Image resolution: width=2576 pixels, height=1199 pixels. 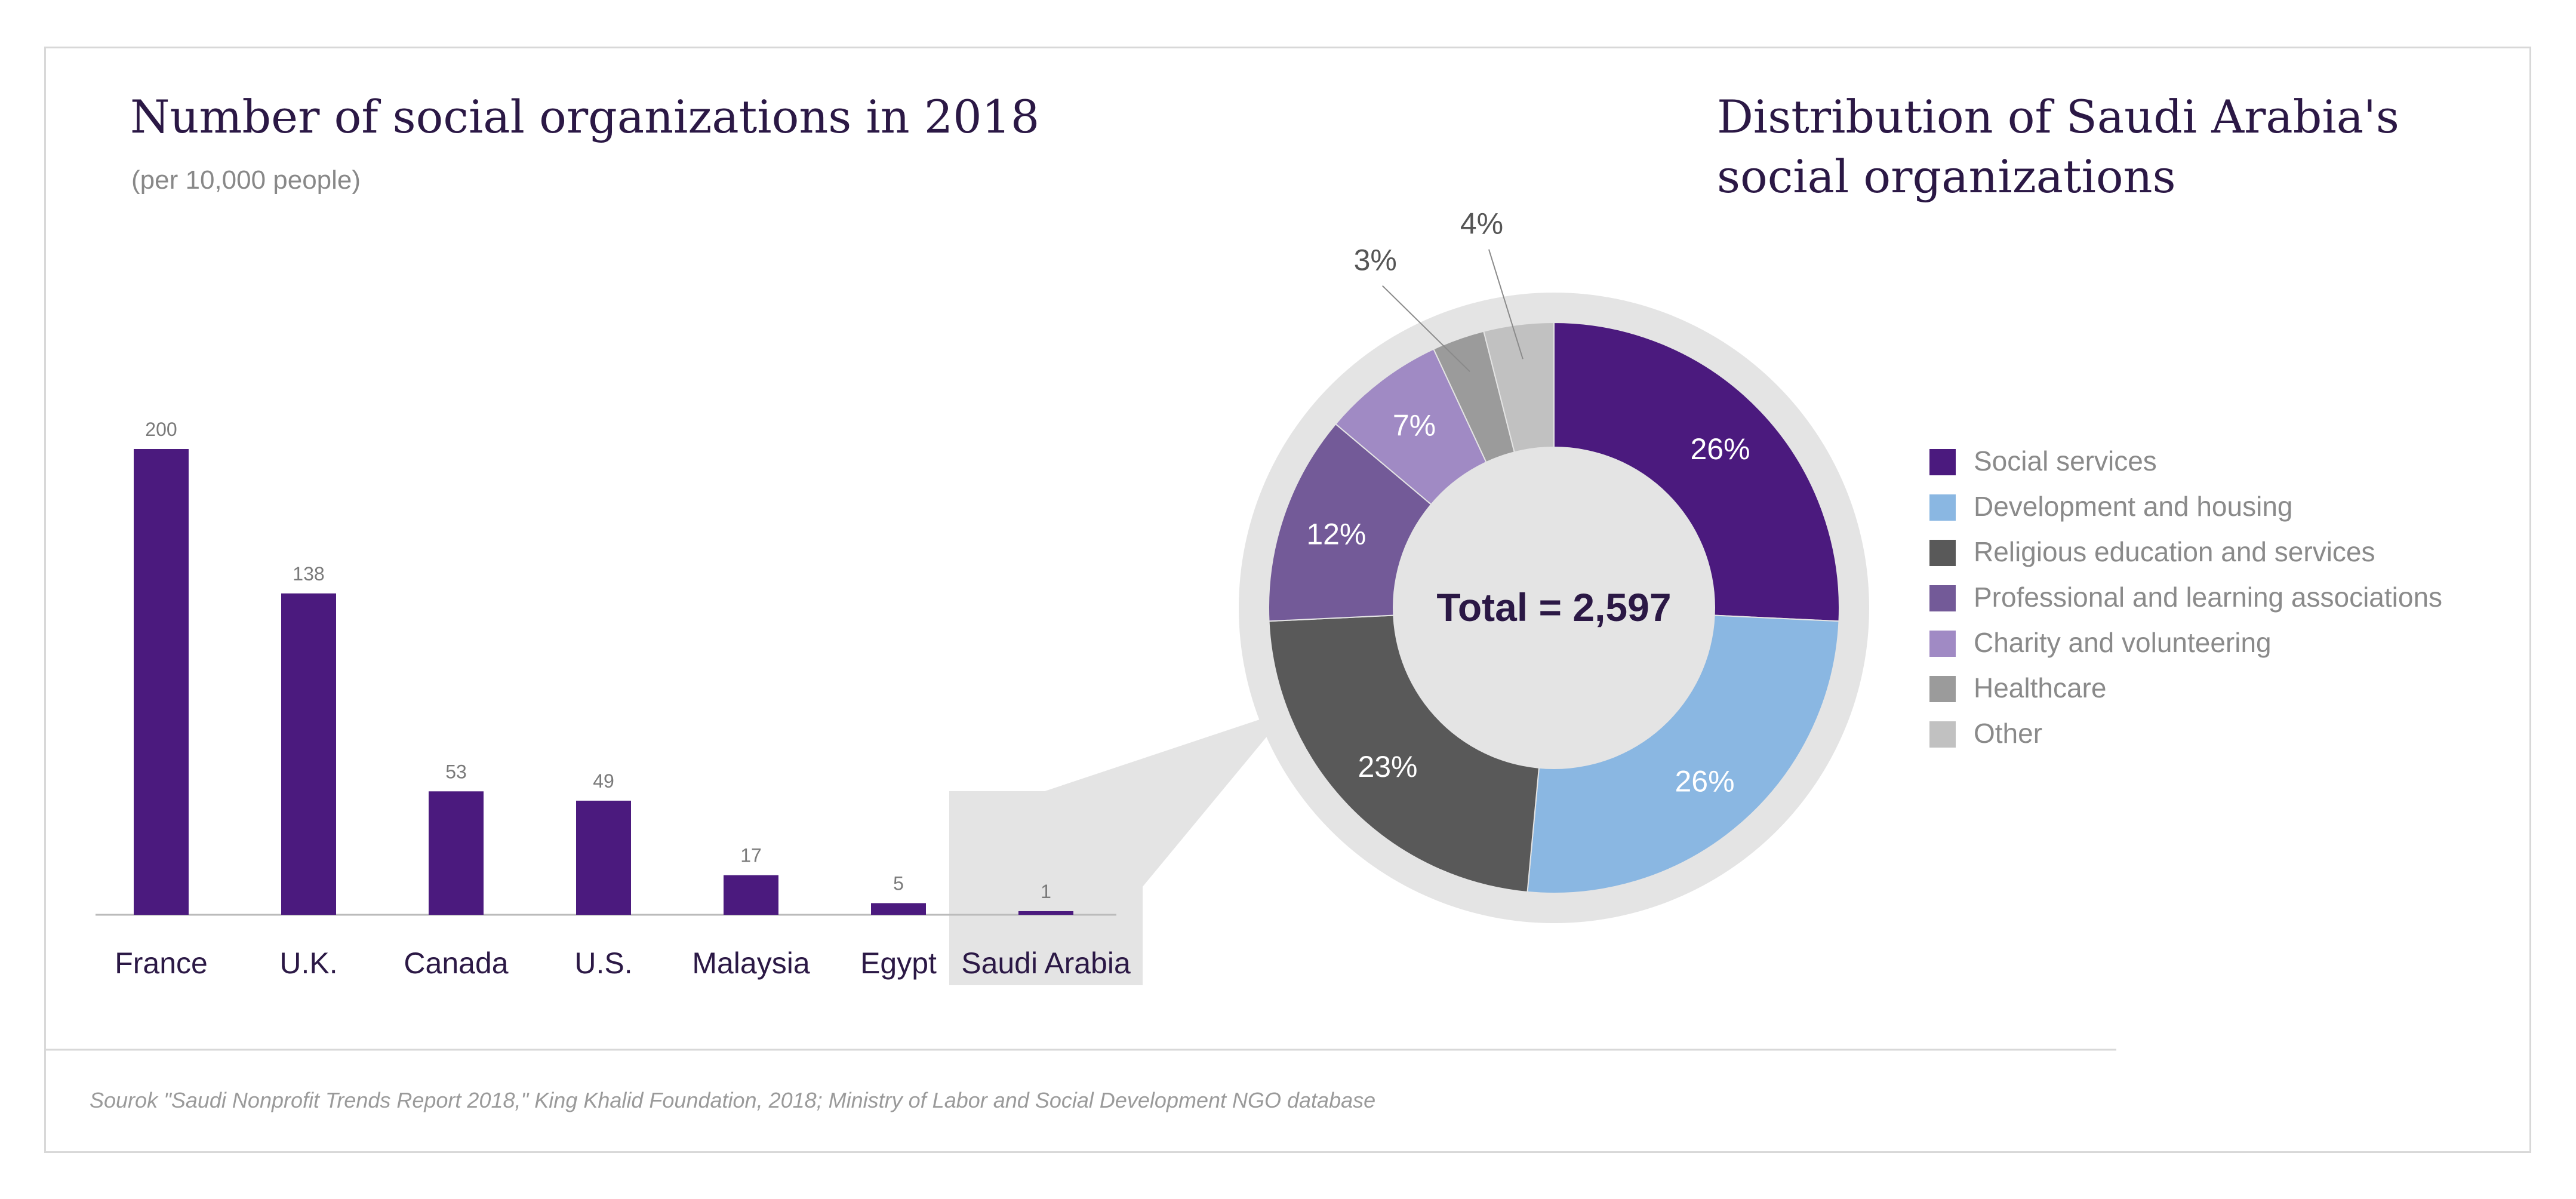 I want to click on bar-value-label-u-s: 49, so click(x=603, y=781).